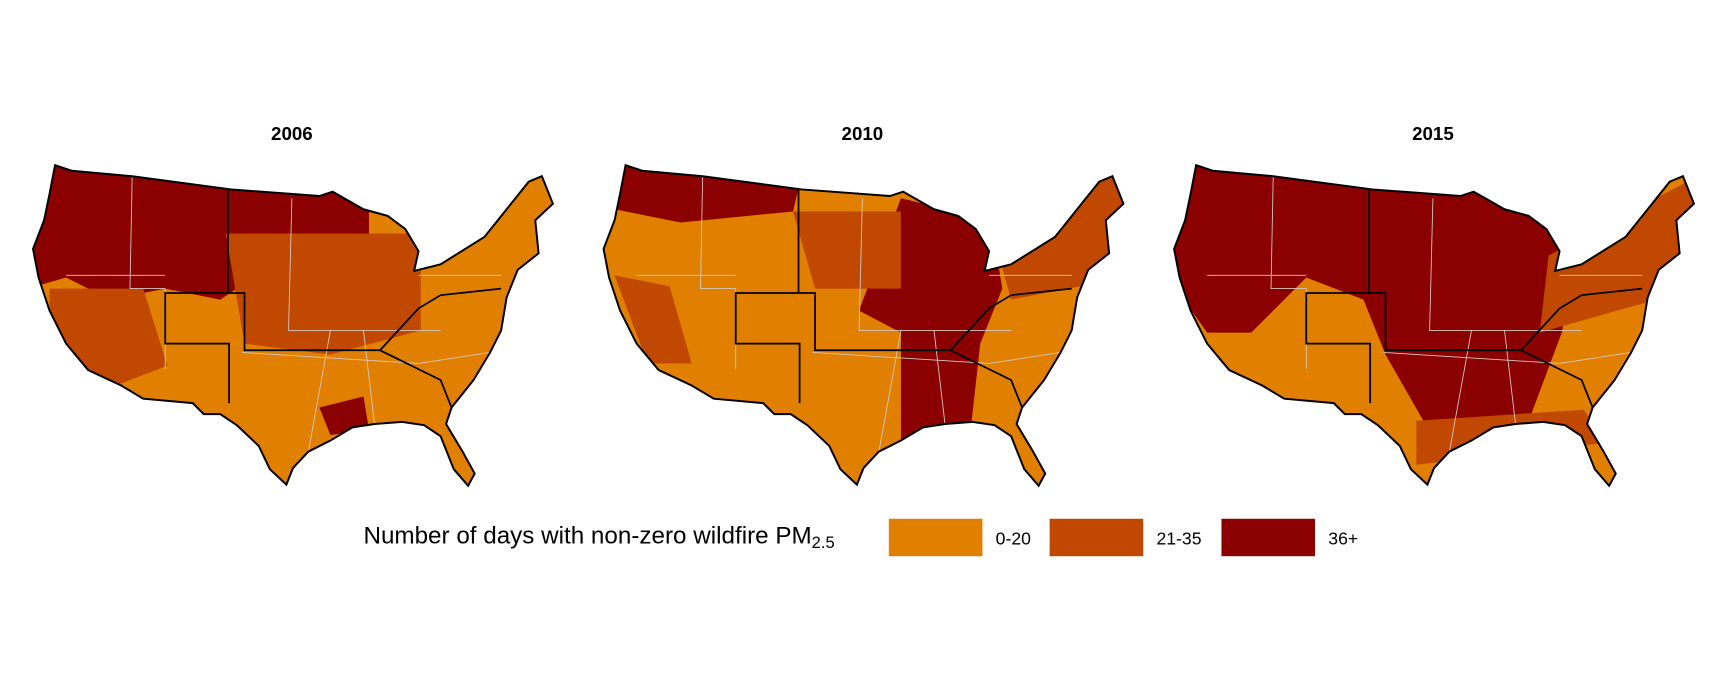 The width and height of the screenshot is (1727, 674). I want to click on panel-title: 2010, so click(863, 133).